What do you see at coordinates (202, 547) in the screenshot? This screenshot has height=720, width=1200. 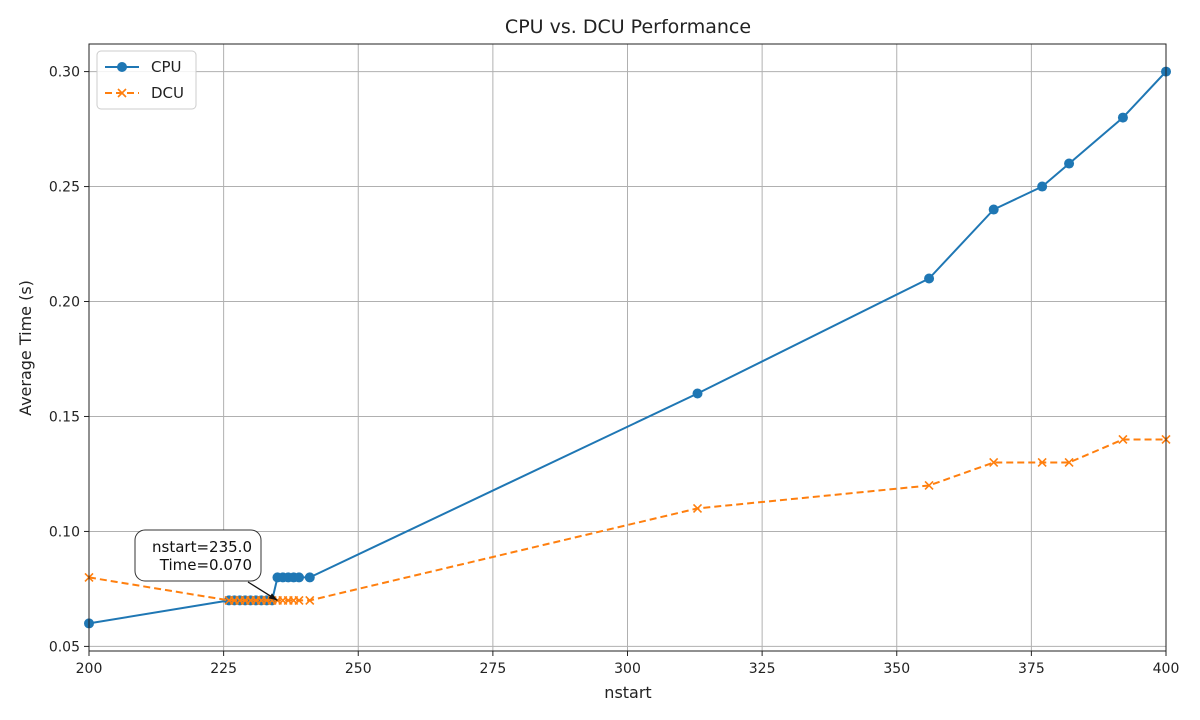 I see `annotation-line1: nstart=235.0` at bounding box center [202, 547].